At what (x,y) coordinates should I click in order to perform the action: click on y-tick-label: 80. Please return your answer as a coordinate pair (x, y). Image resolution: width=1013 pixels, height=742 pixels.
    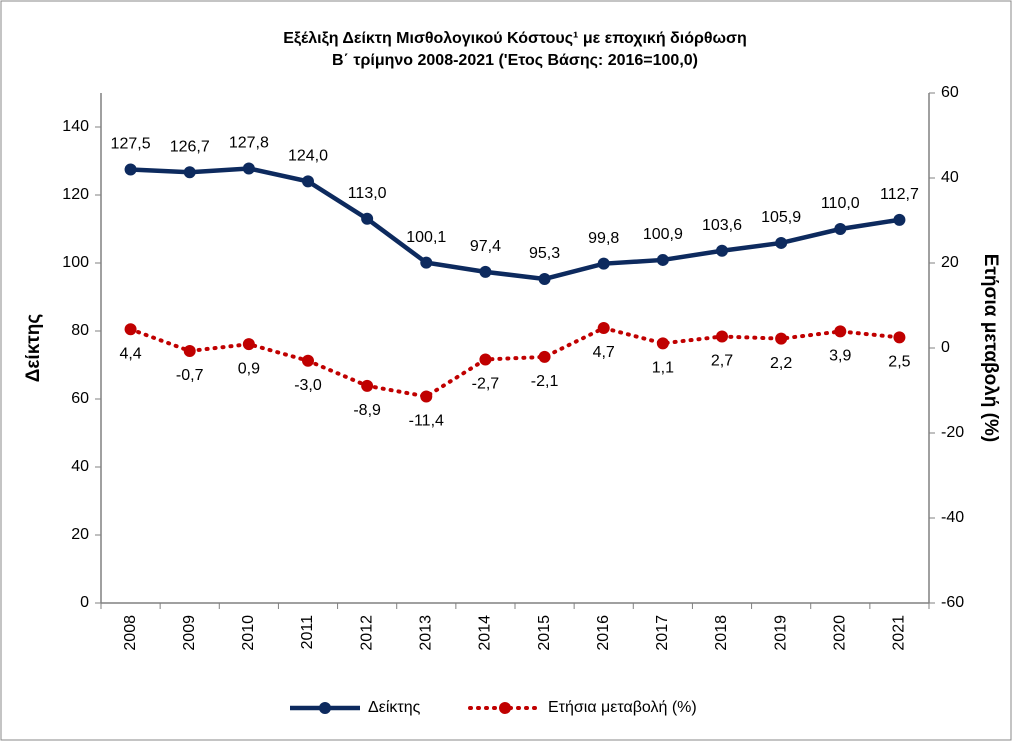
    Looking at the image, I should click on (80, 330).